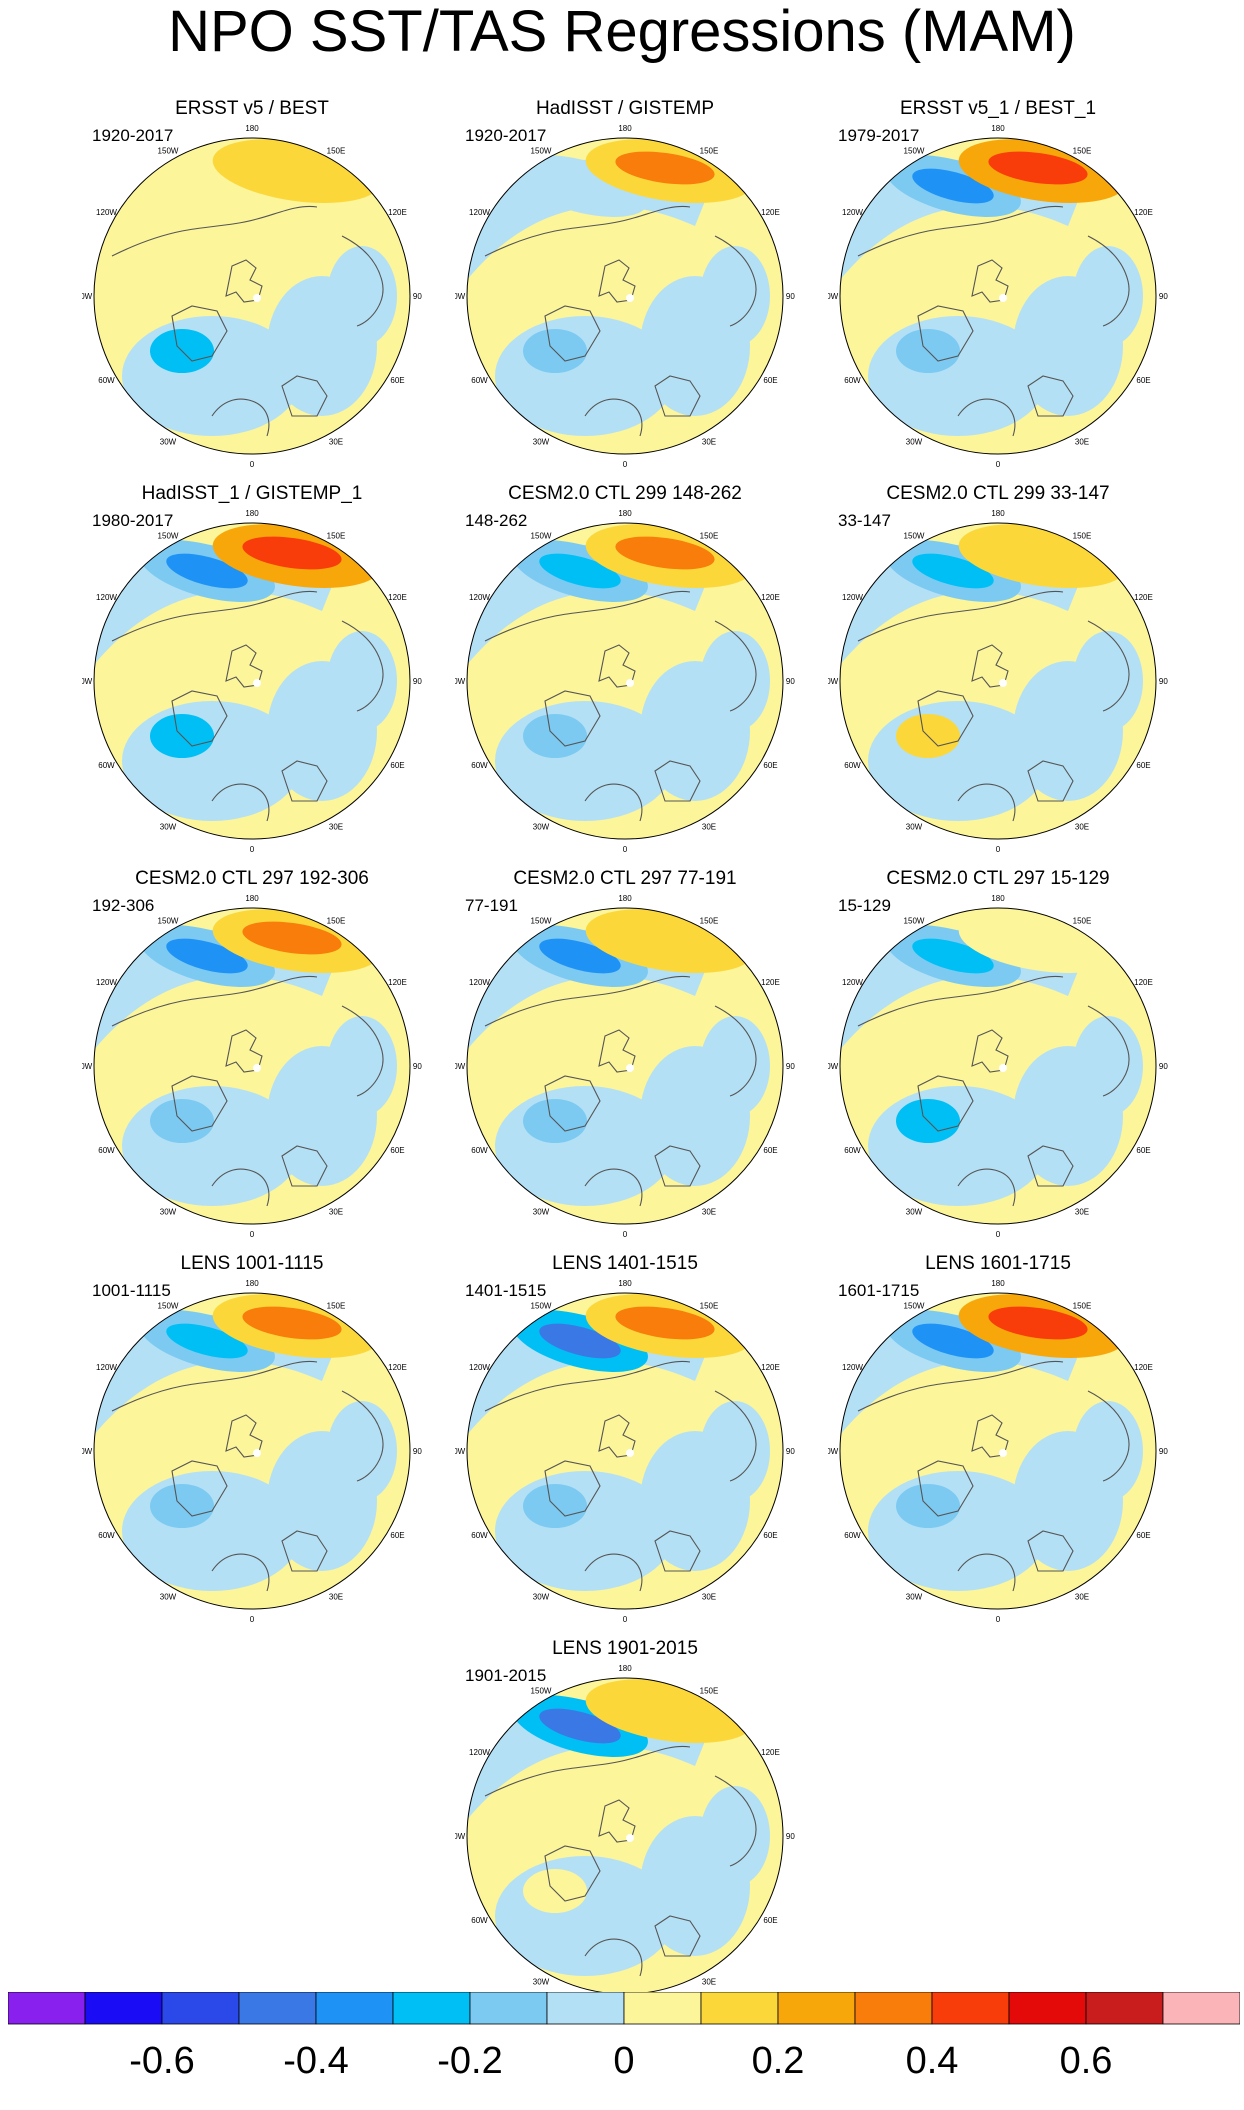  I want to click on colorbar: -0.6 -0.4 -0.2 0 0.2 0.4 0.6, so click(624, 2050).